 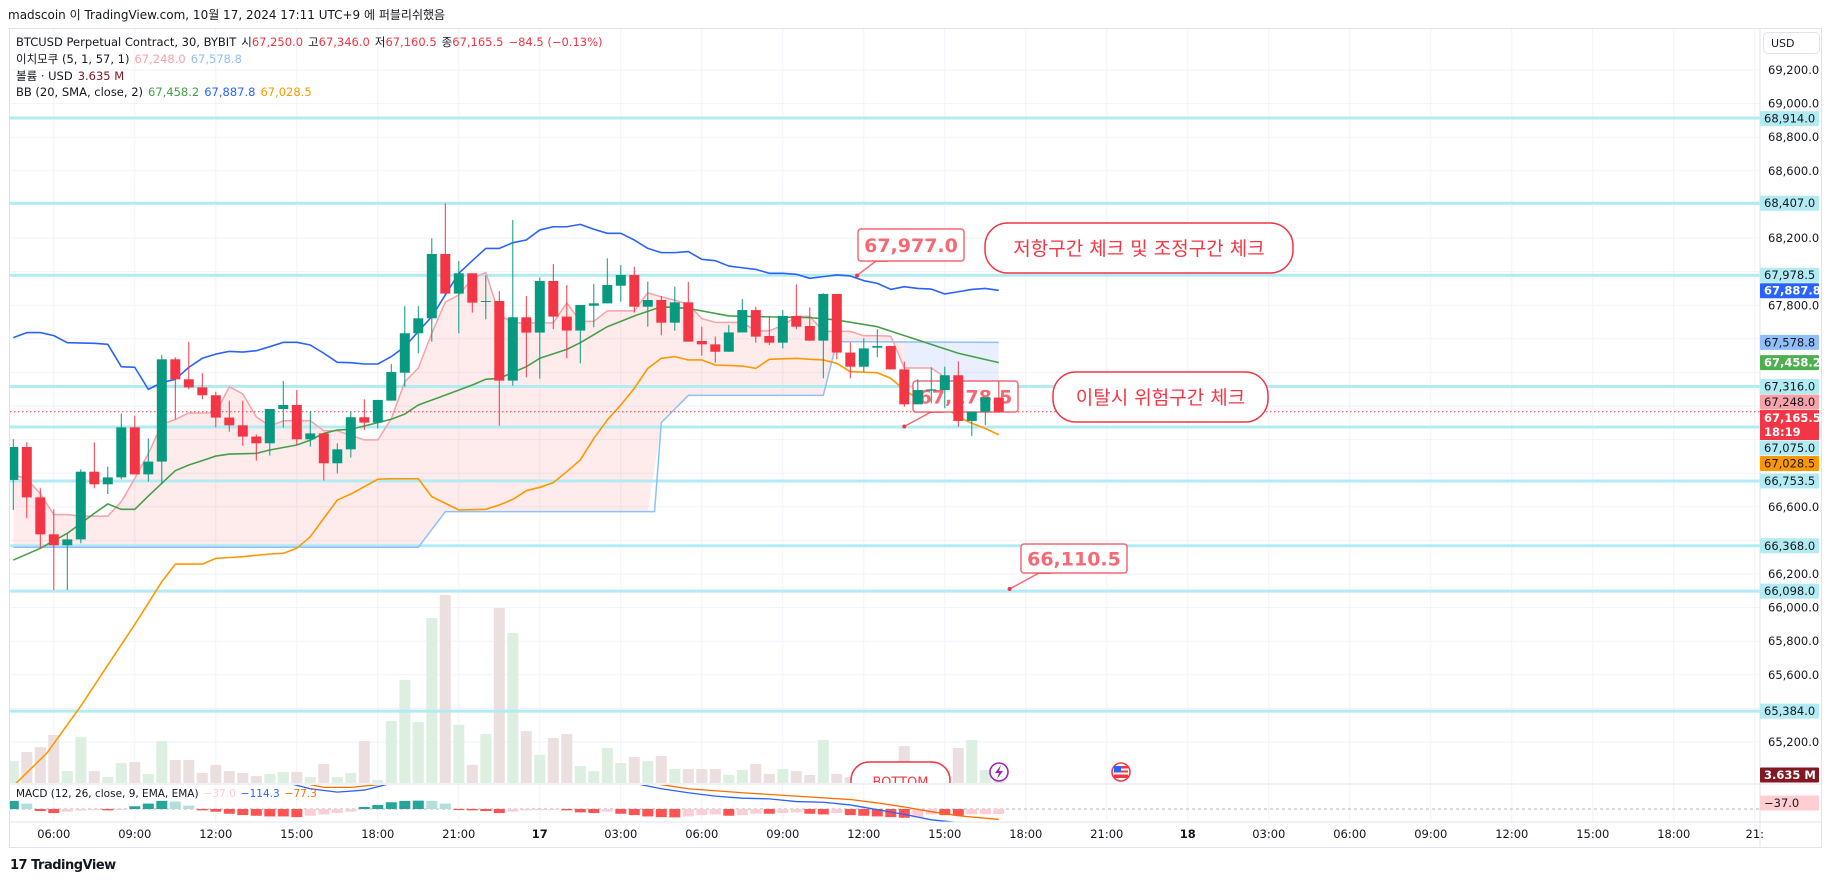 What do you see at coordinates (1067, 567) in the screenshot?
I see `low-price-callout: 66,110.5` at bounding box center [1067, 567].